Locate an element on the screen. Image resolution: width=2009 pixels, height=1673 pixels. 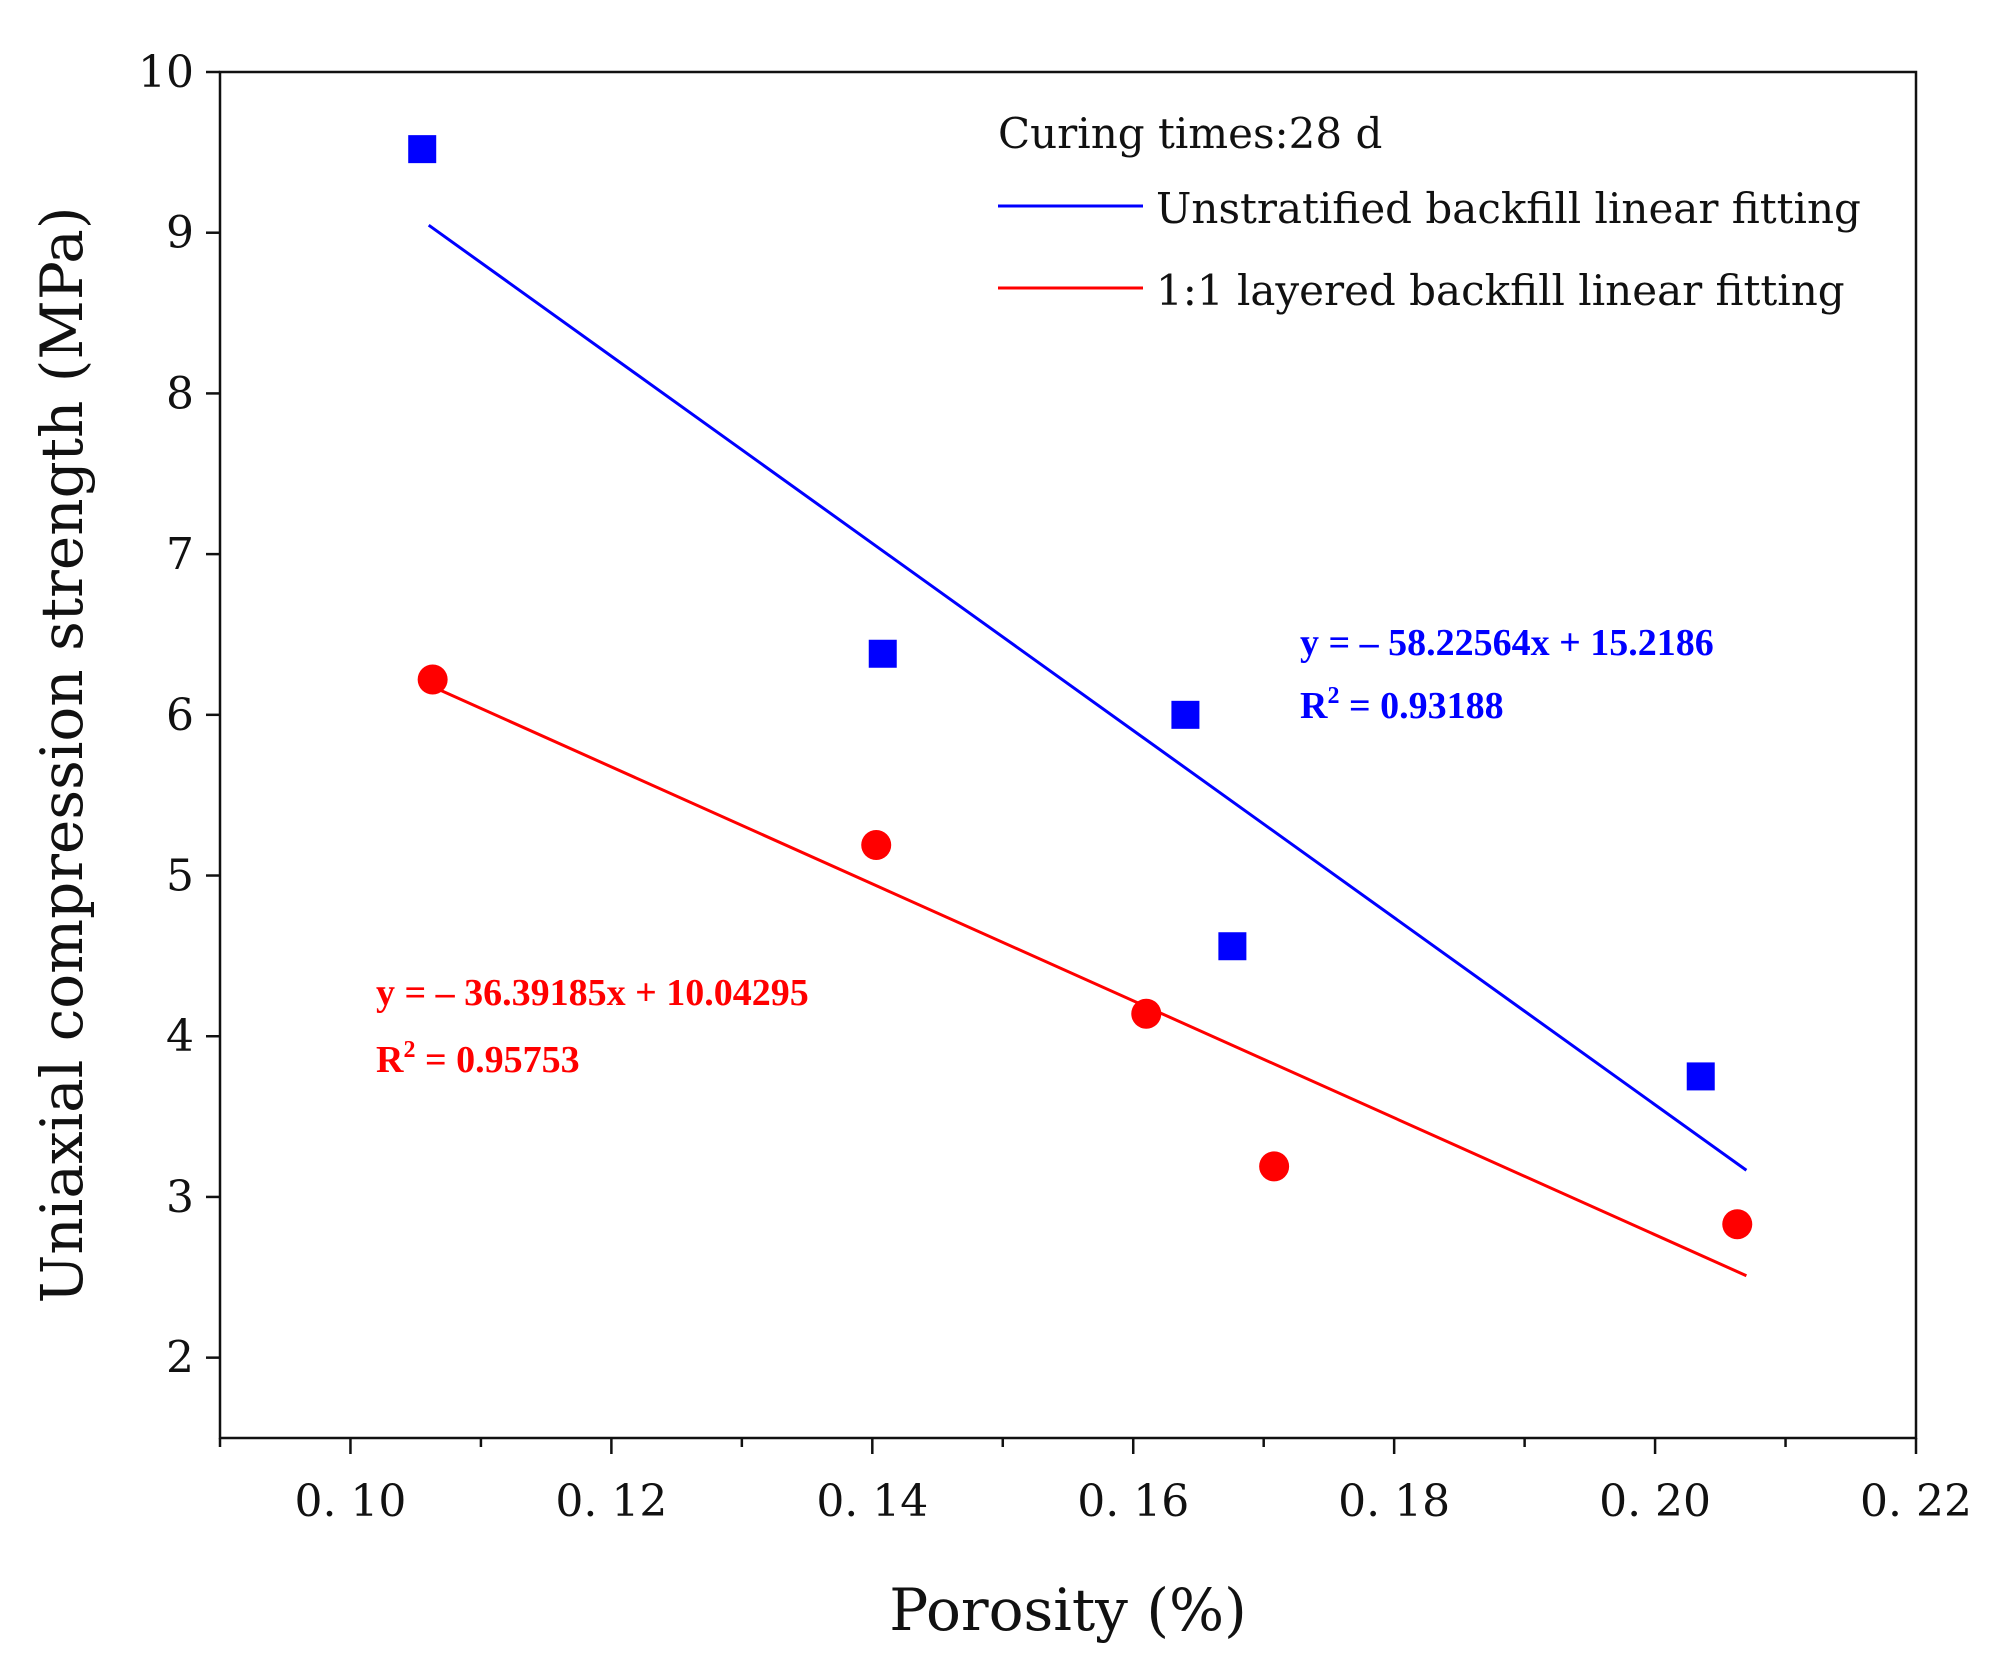
x-axis: 0. 10 0. 12 0. 14 0. 16 0. 18 0. 20 0. 22 is located at coordinates (1095, 1482).